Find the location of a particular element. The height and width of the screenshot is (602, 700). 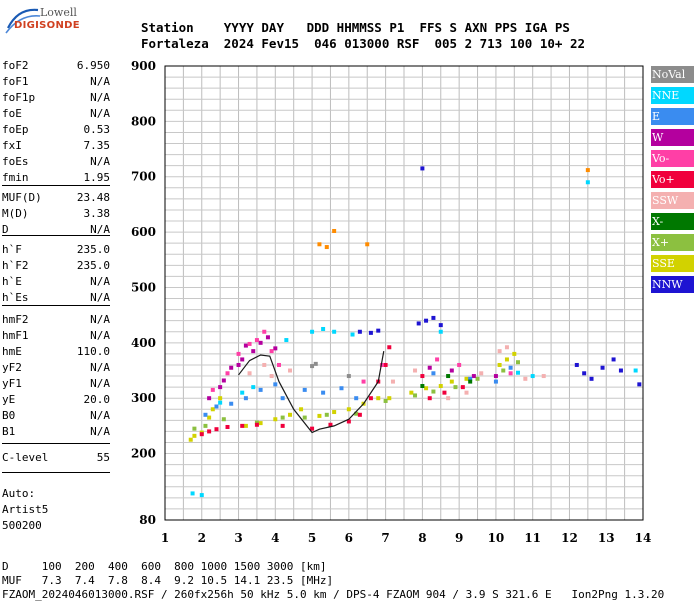

param-row: fmin 1.95 is located at coordinates (56, 178).